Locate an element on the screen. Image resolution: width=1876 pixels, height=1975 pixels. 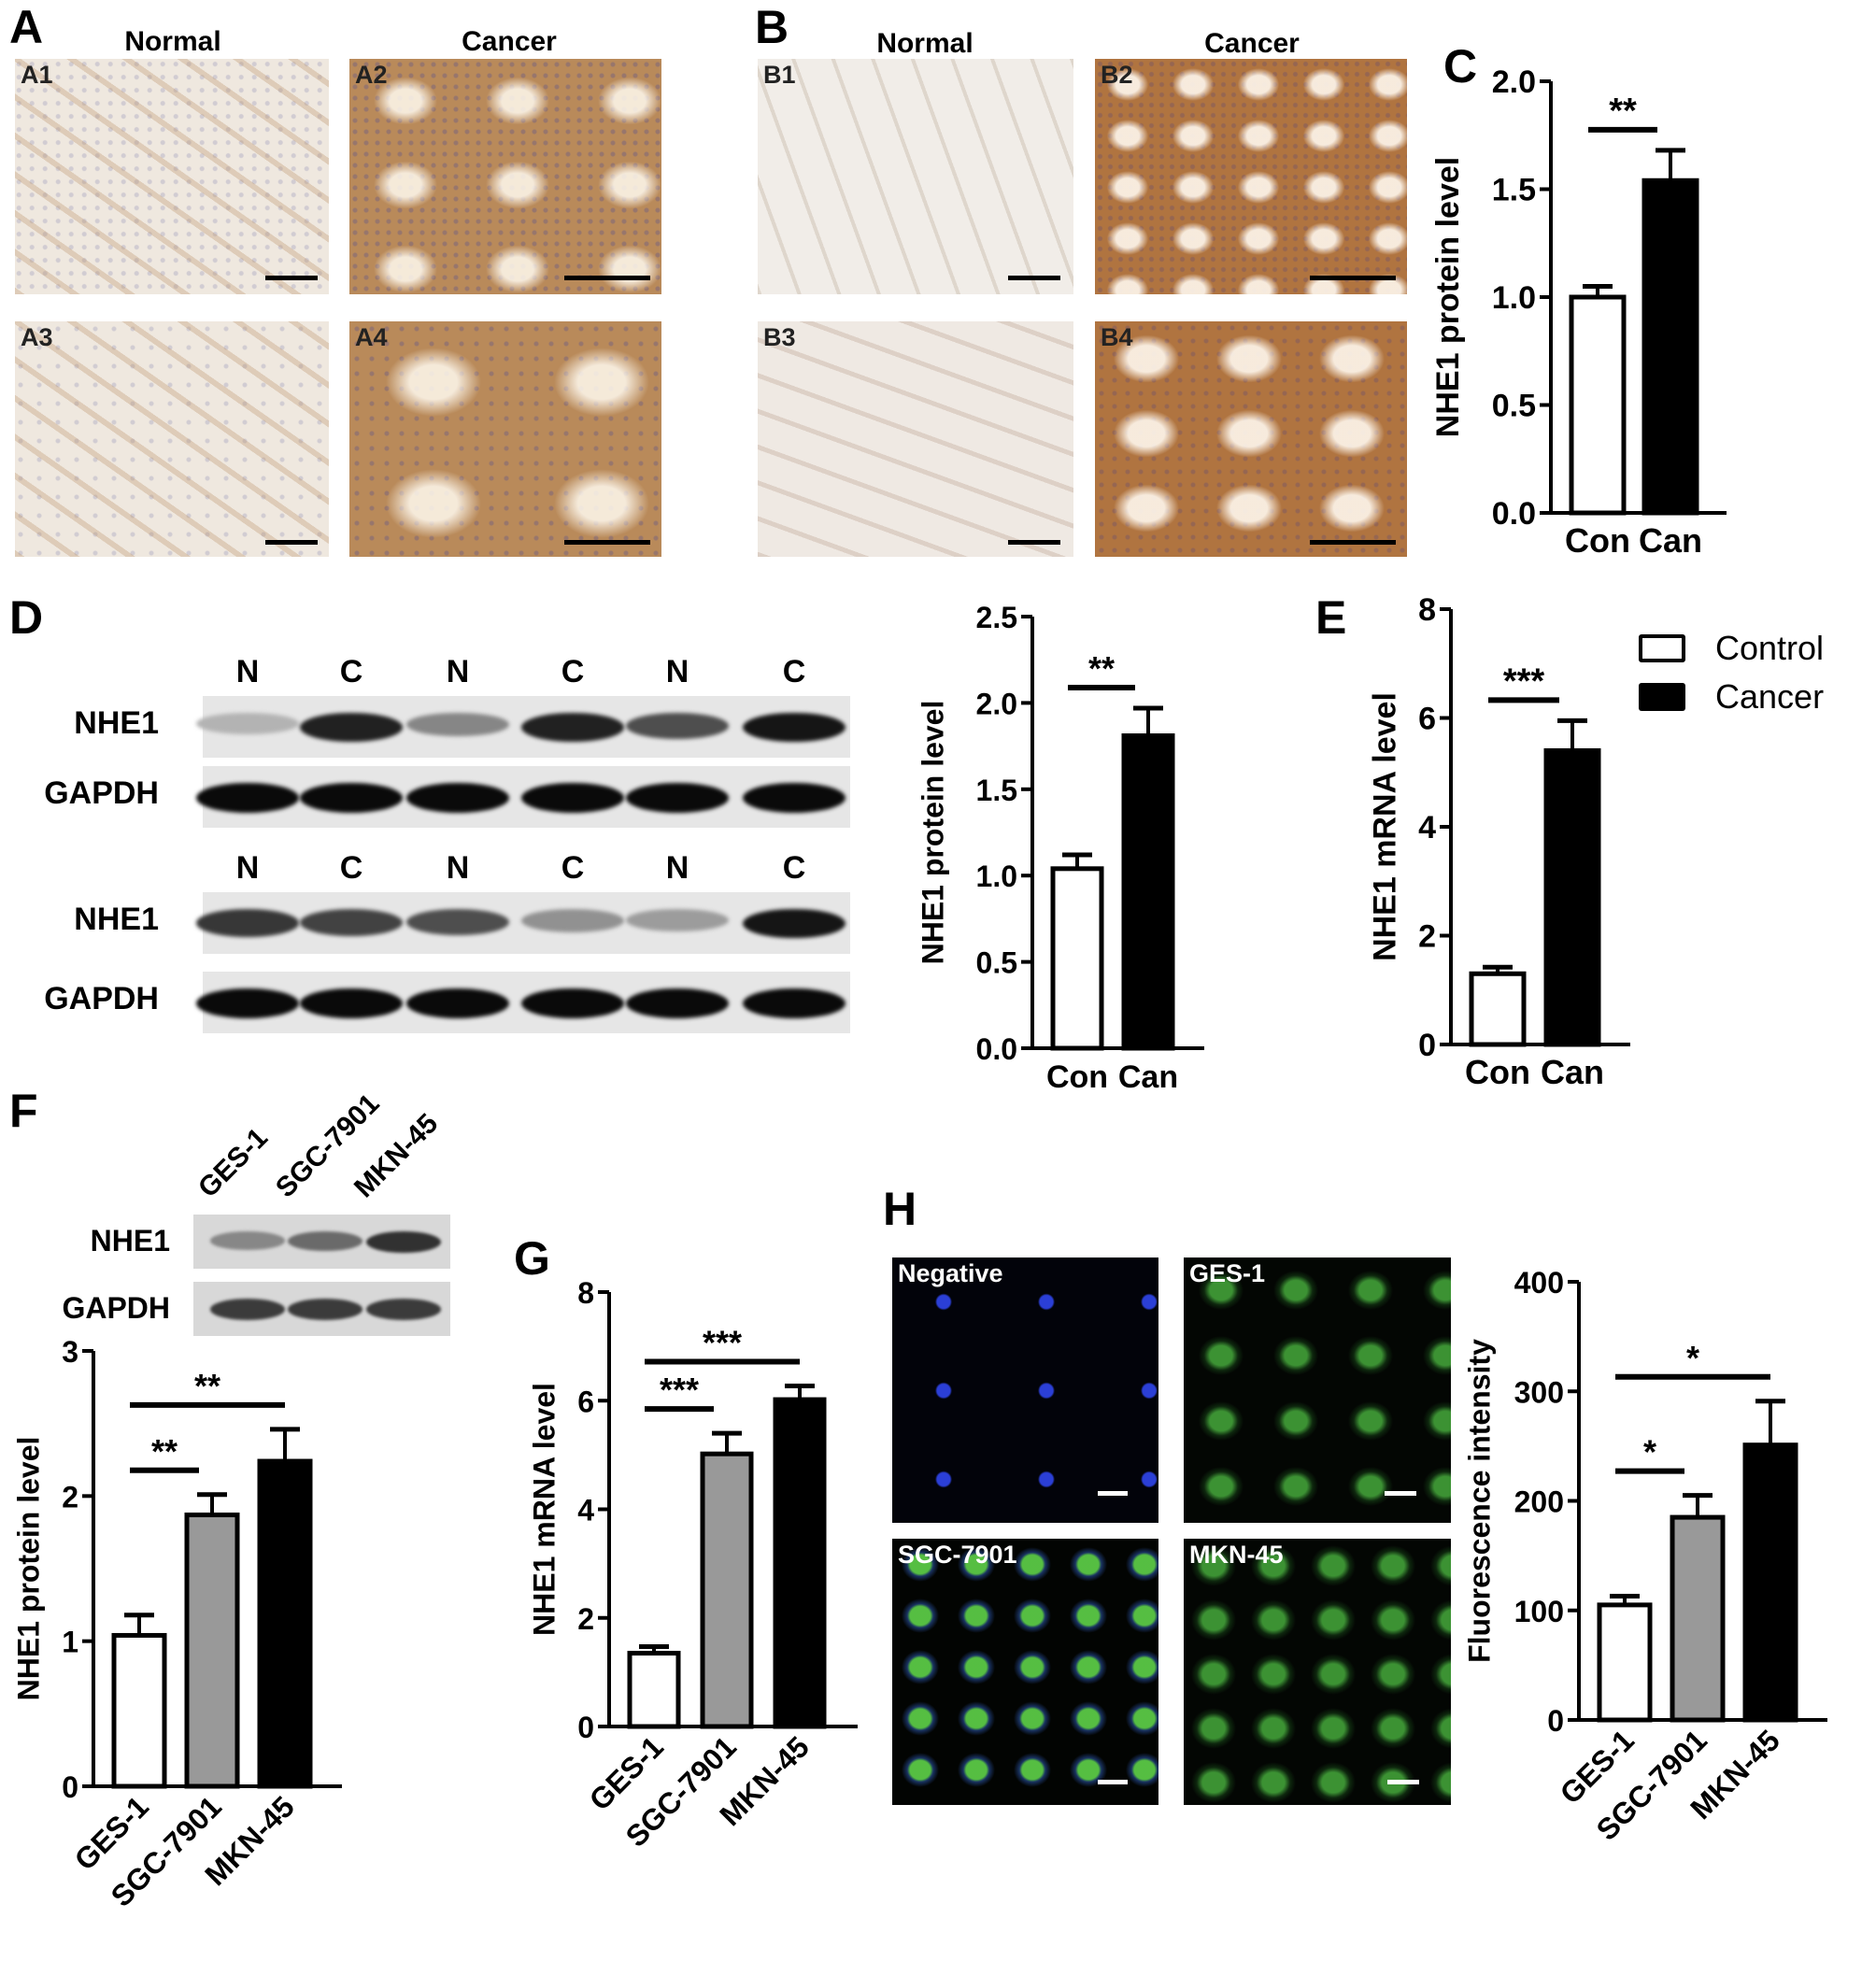
legend-swatch is located at coordinates (1662, 648).